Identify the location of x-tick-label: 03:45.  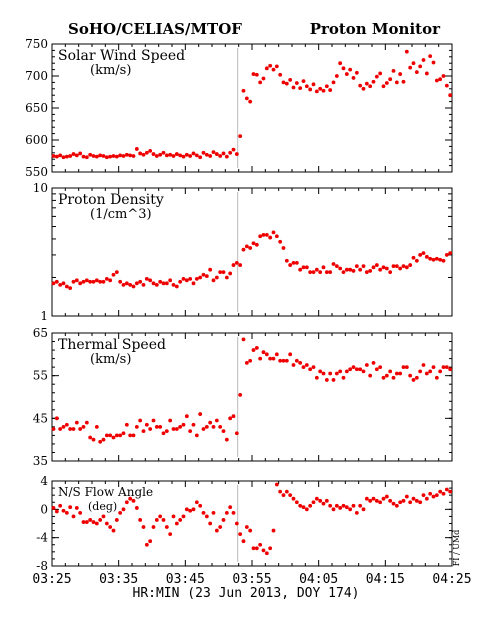
(185, 579).